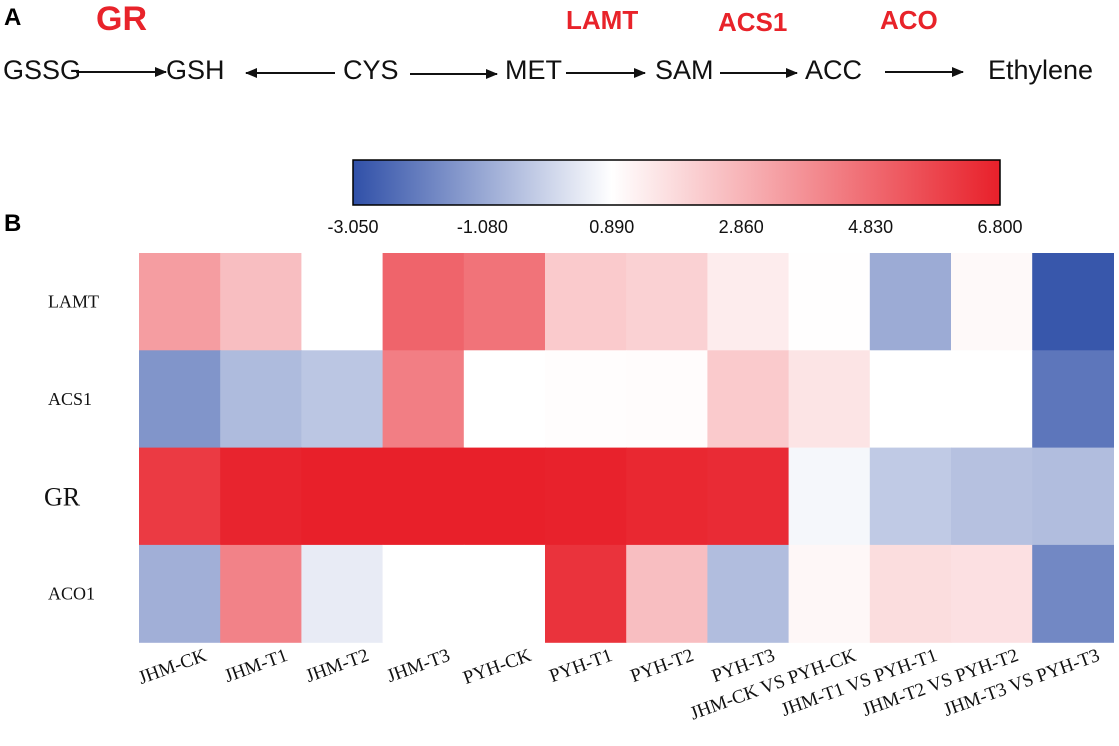 The width and height of the screenshot is (1119, 746). What do you see at coordinates (684, 70) in the screenshot?
I see `node-sam: SAM` at bounding box center [684, 70].